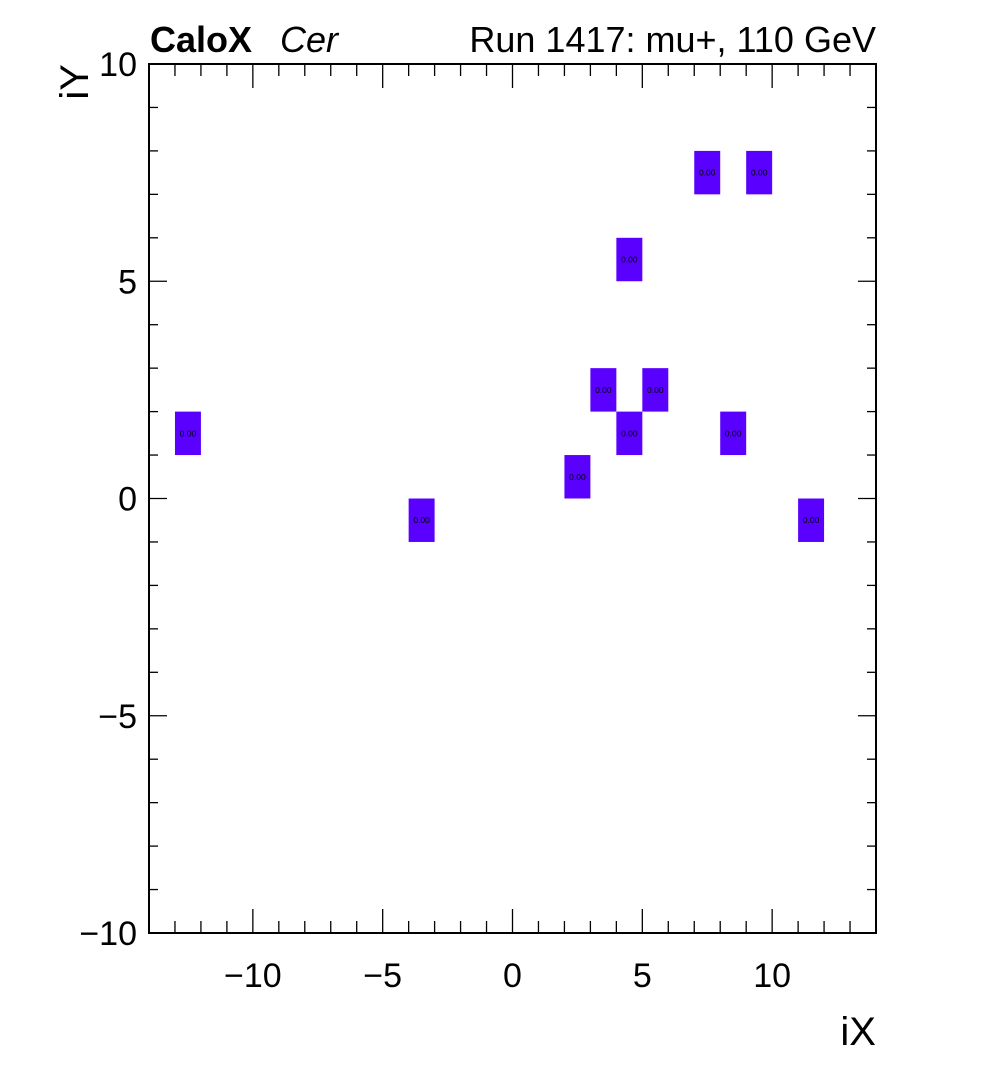 The height and width of the screenshot is (1072, 996). I want to click on x-axis-label: iX, so click(858, 1032).